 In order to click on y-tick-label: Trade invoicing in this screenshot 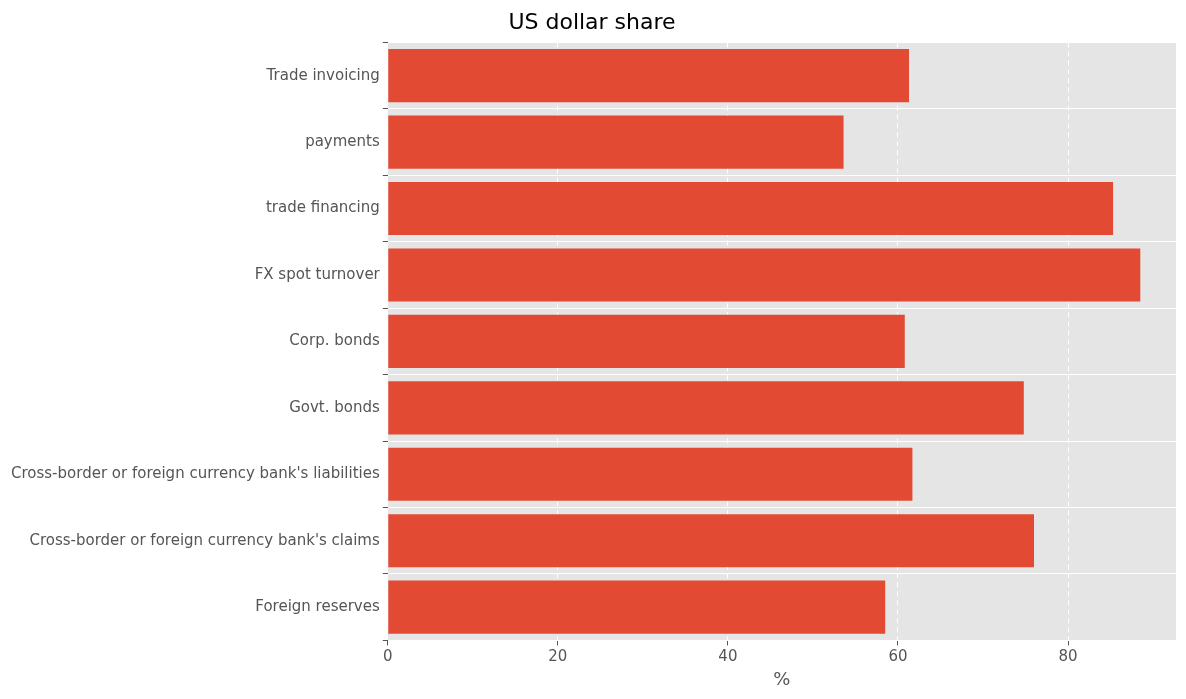, I will do `click(322, 74)`.